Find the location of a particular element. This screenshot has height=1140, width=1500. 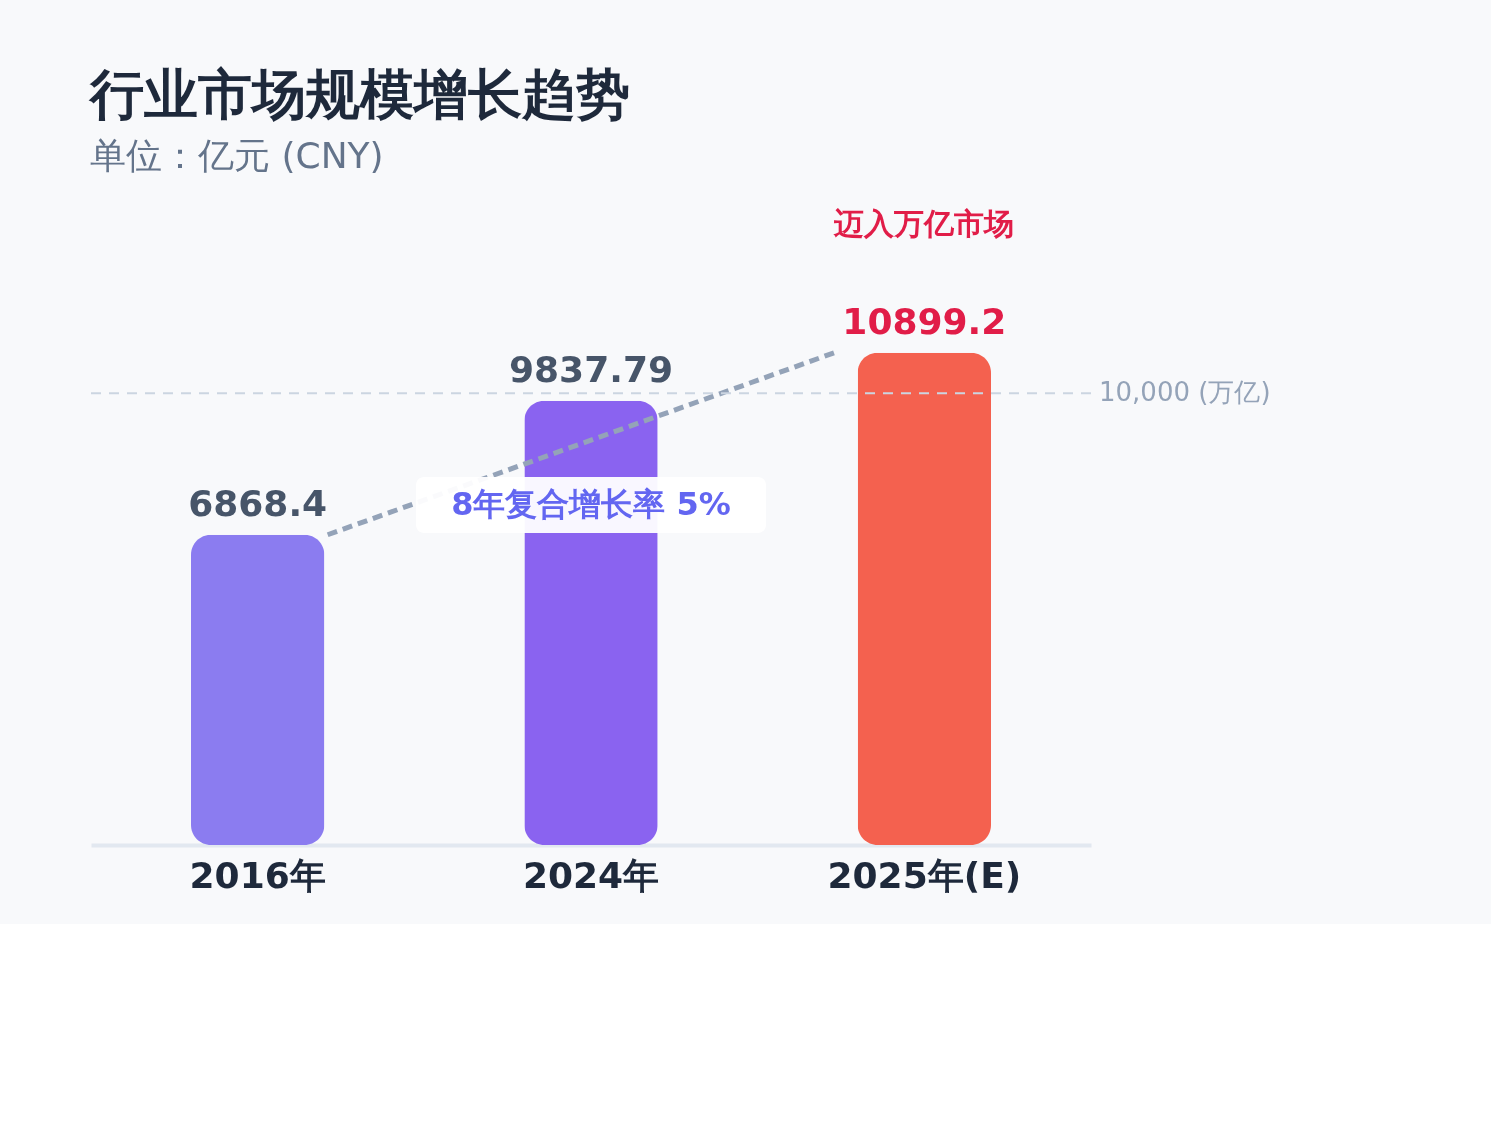

text: 迈入万亿市场 is located at coordinates (924, 223).